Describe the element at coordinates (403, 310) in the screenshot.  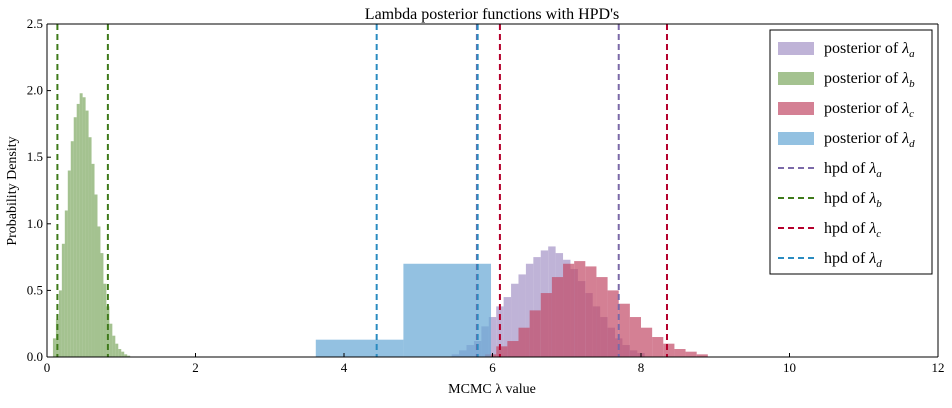
I see `series-d` at that location.